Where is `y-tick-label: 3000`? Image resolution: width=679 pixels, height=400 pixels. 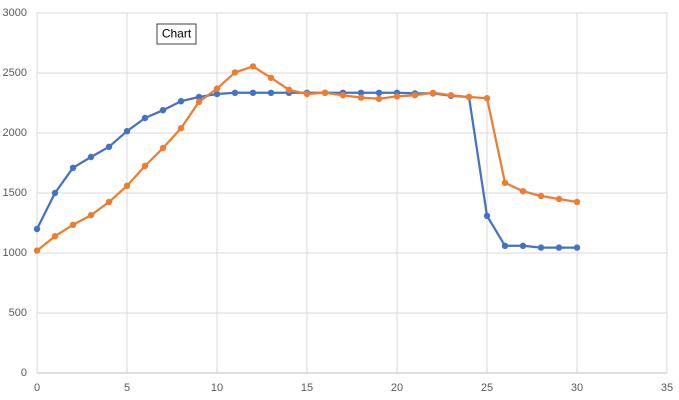
y-tick-label: 3000 is located at coordinates (15, 13).